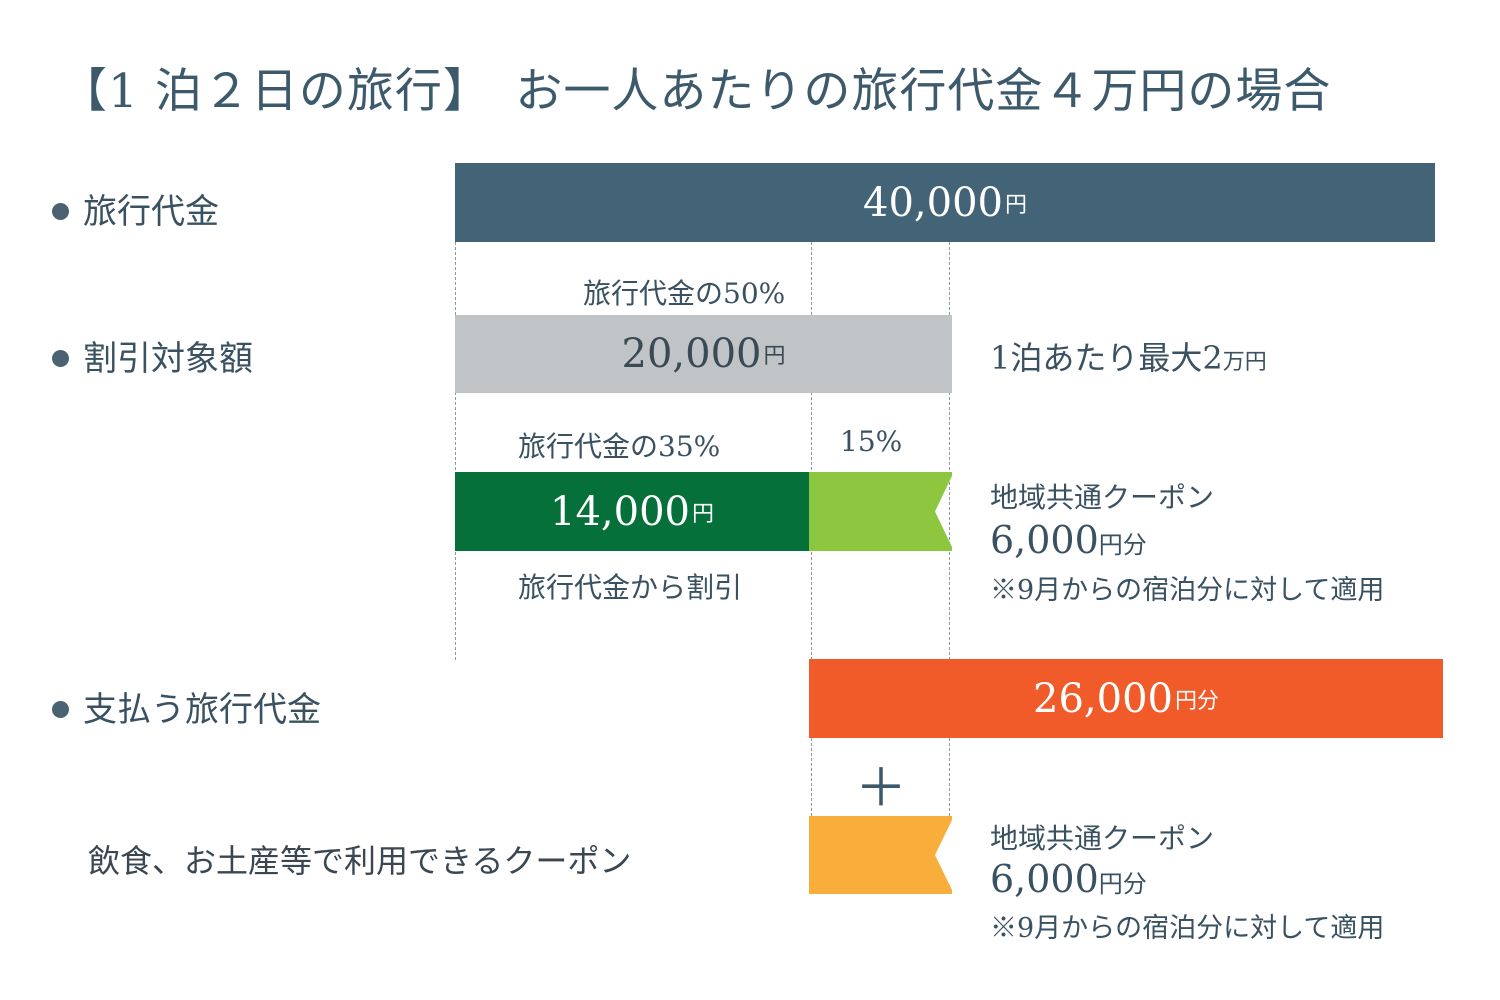 The height and width of the screenshot is (1000, 1500). I want to click on row-label-payment: 支払う旅行代金, so click(186, 706).